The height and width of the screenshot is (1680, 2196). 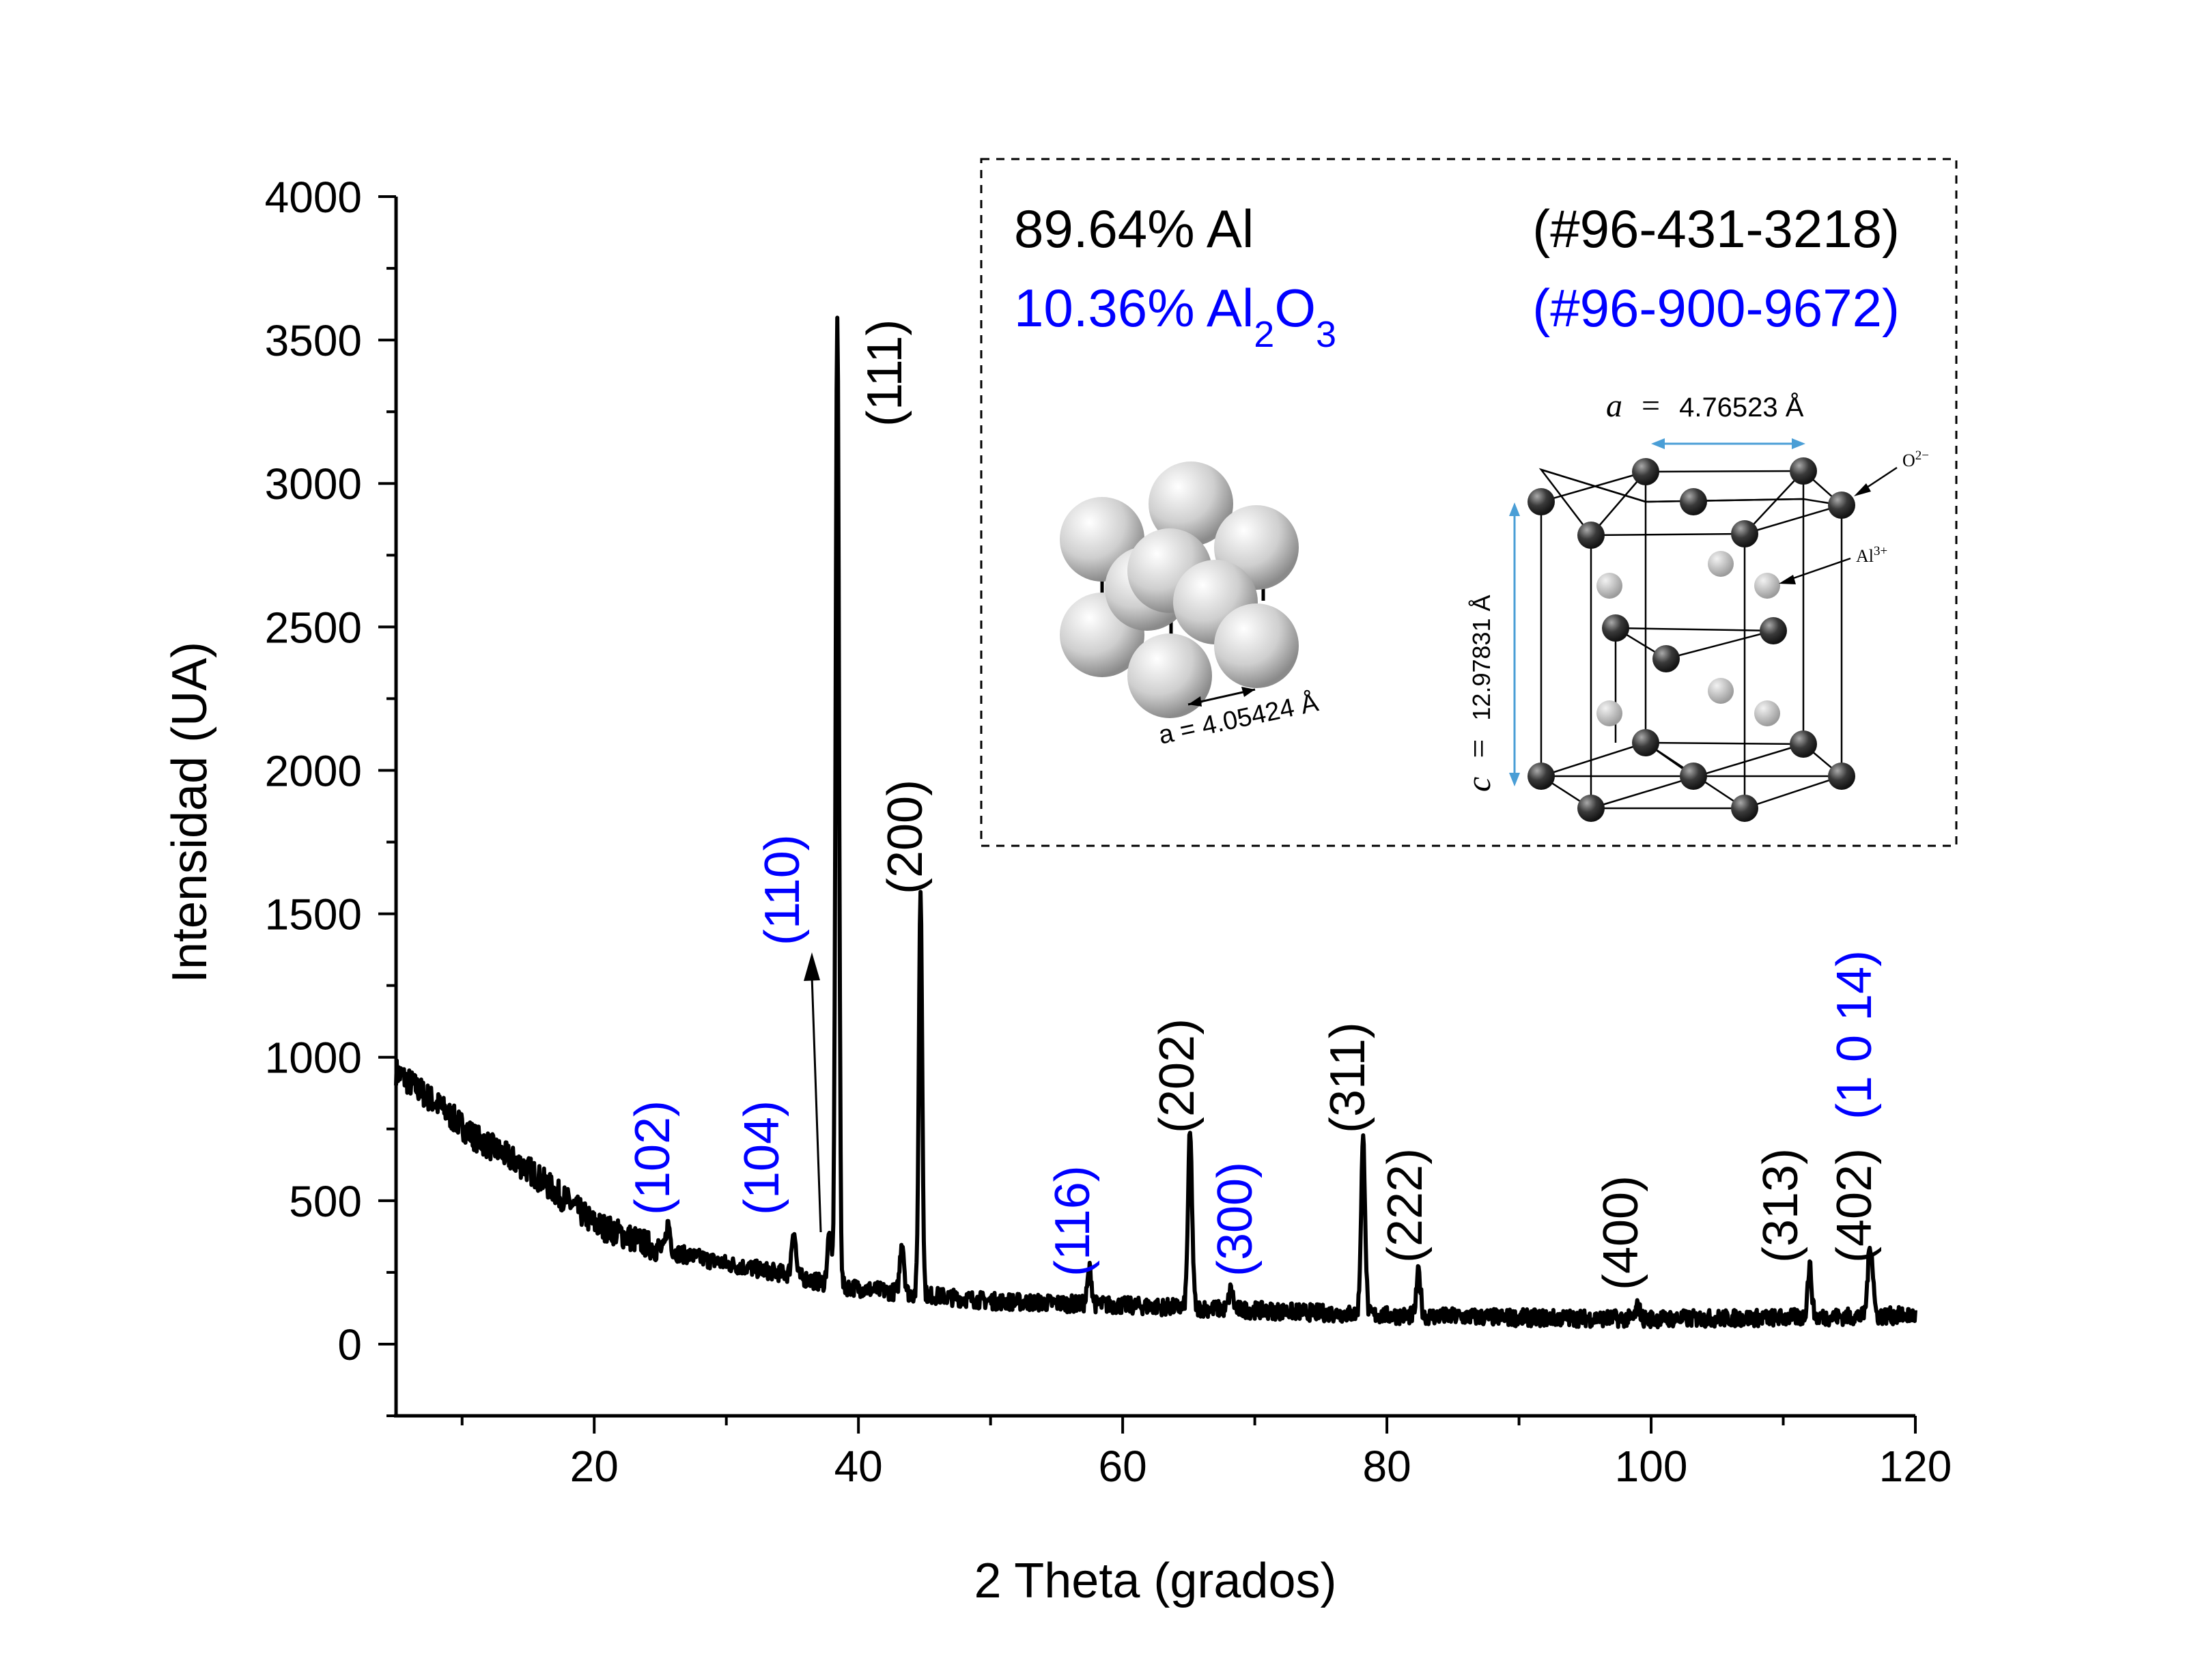 What do you see at coordinates (859, 1466) in the screenshot?
I see `x-tick-label: 40` at bounding box center [859, 1466].